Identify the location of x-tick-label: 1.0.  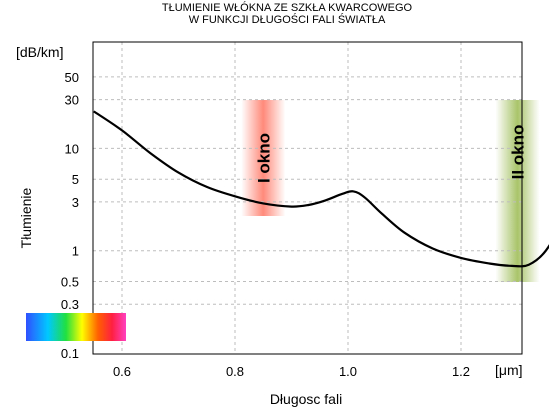
(348, 371).